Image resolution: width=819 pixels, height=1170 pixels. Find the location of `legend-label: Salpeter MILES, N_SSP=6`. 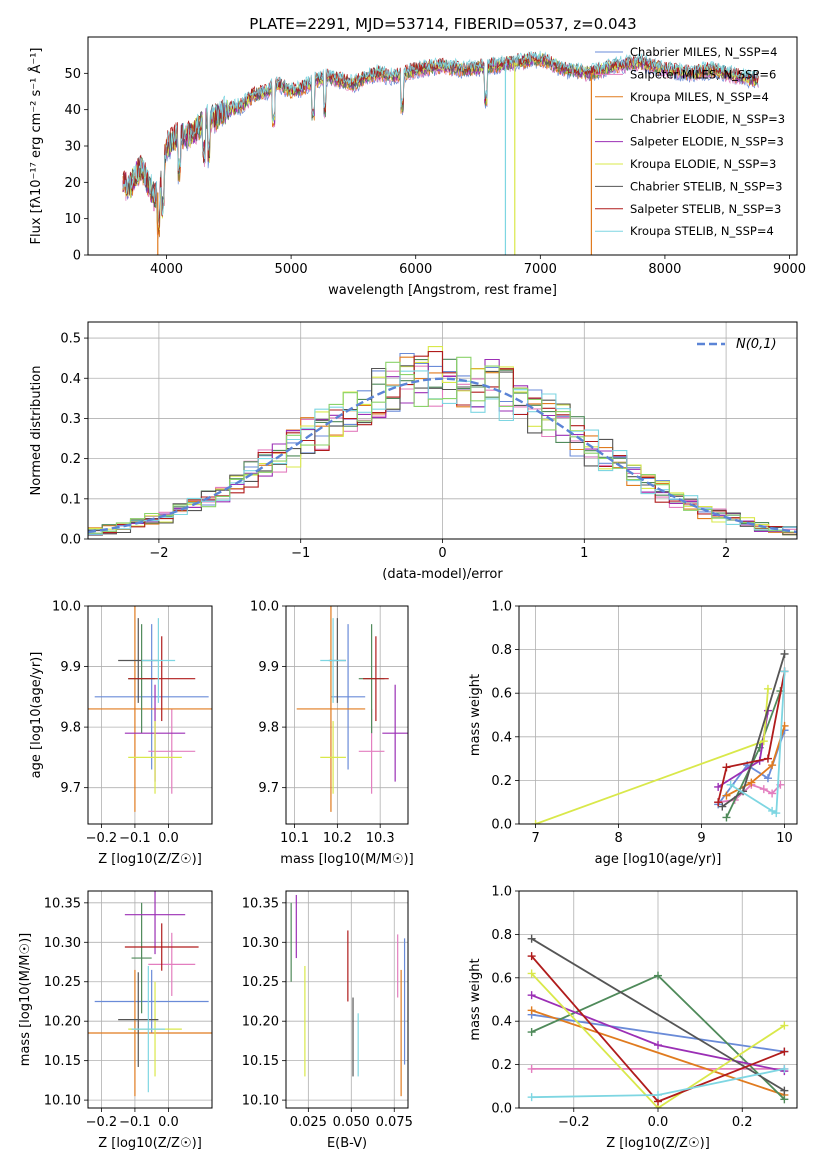

legend-label: Salpeter MILES, N_SSP=6 is located at coordinates (703, 74).